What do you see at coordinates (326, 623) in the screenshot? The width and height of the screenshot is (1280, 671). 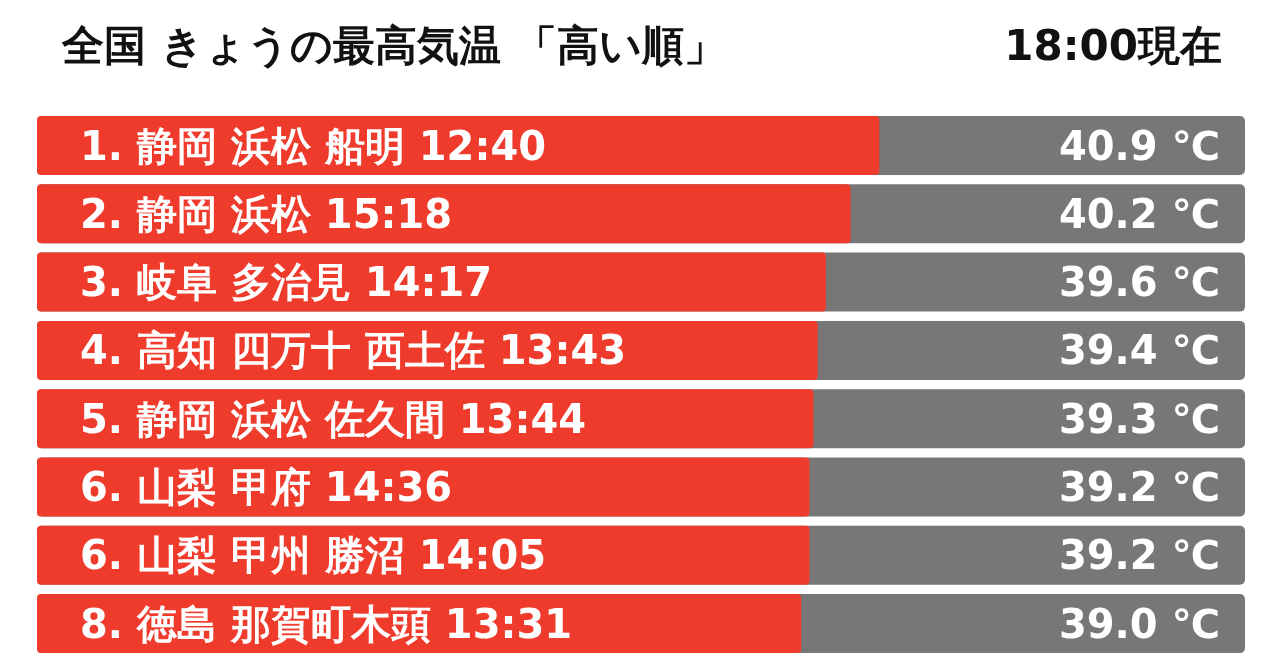 I see `y-tick-label: 8. 徳島 那賀町木頭 13:31` at bounding box center [326, 623].